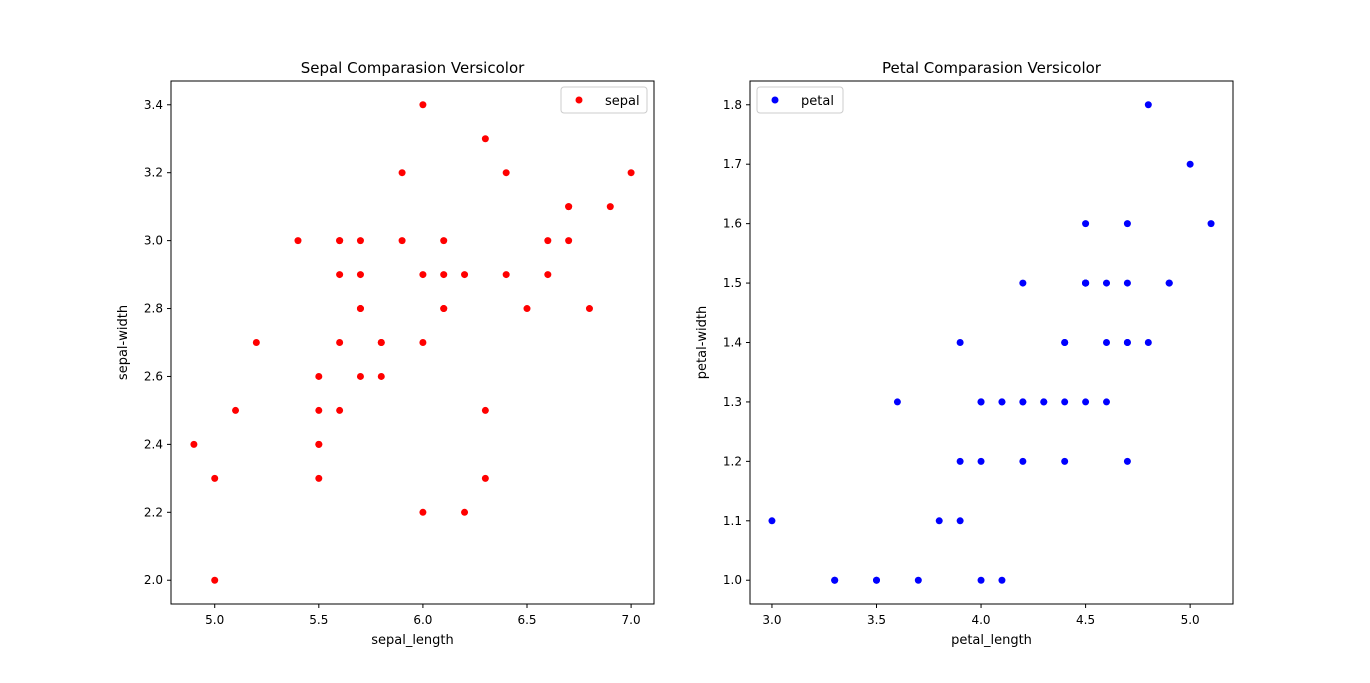 The width and height of the screenshot is (1370, 683). Describe the element at coordinates (732, 461) in the screenshot. I see `petal-y-tick-label: 1.2` at that location.